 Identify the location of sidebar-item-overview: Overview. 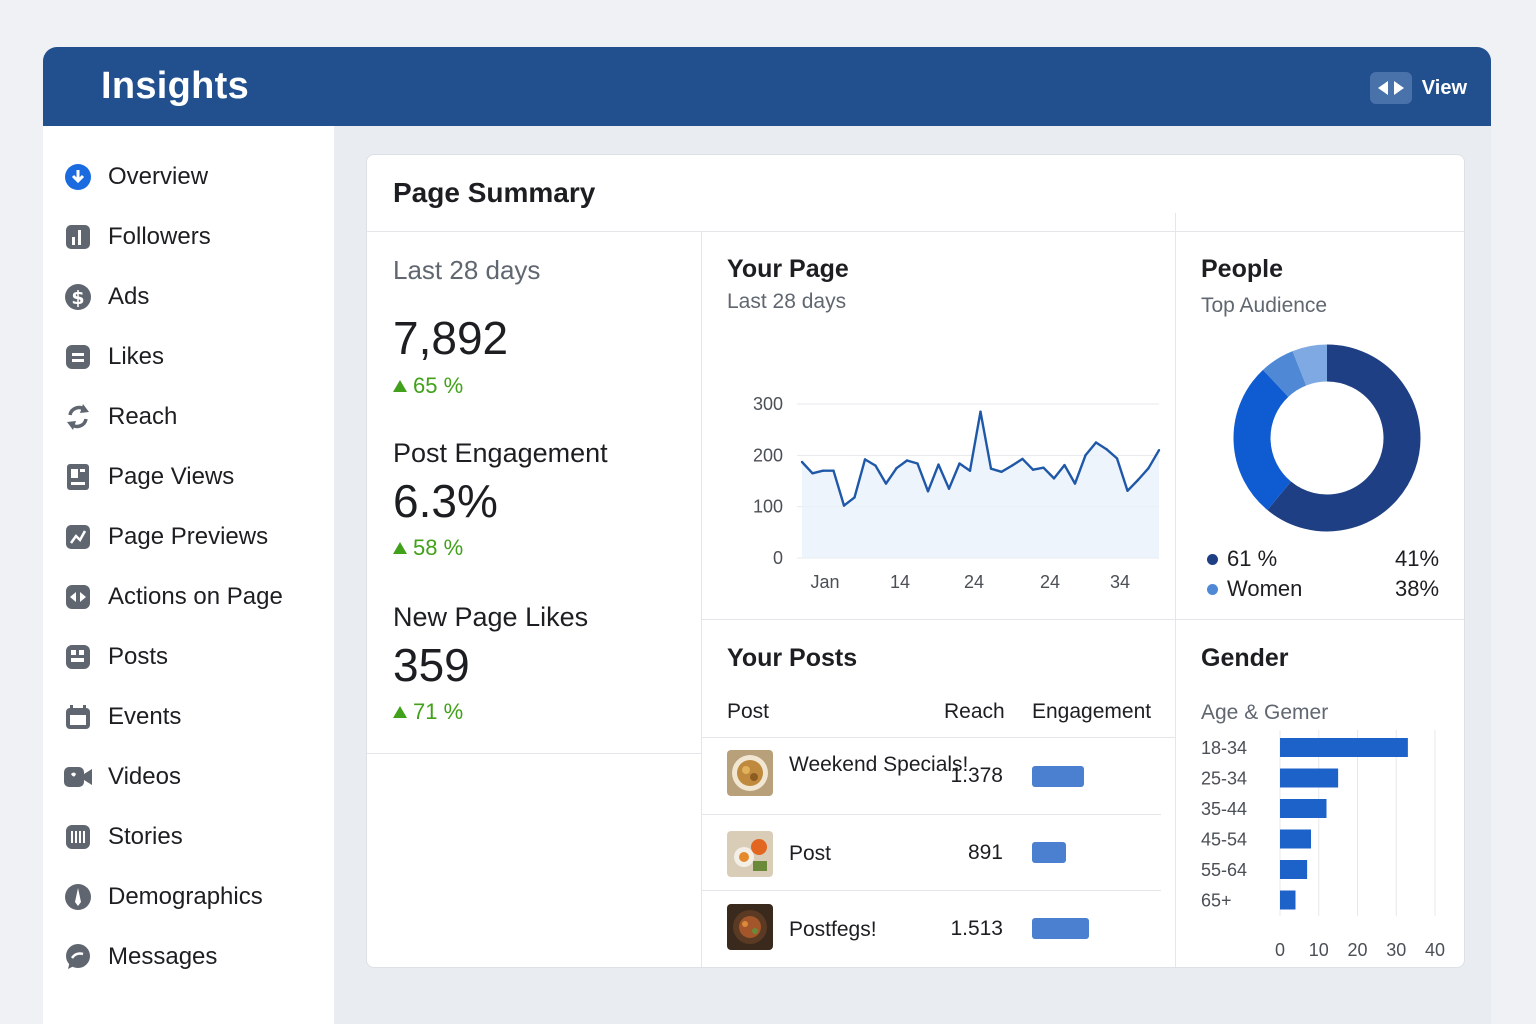
(135, 177).